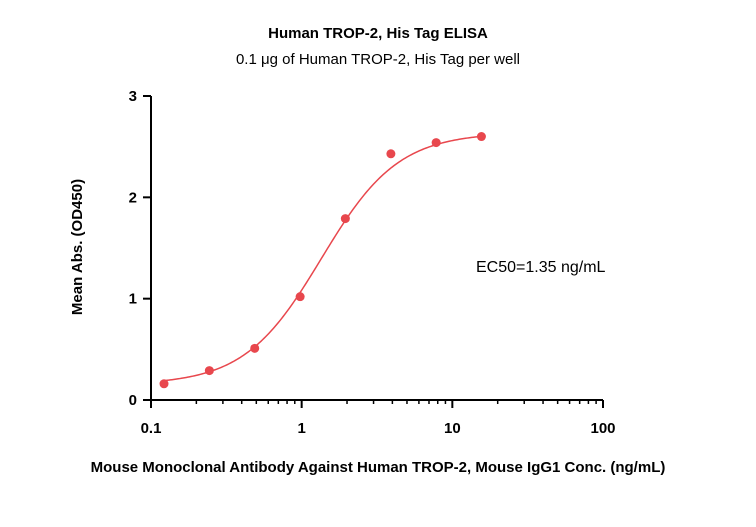 This screenshot has height=527, width=756. I want to click on x-tick-label: 0.1, so click(151, 428).